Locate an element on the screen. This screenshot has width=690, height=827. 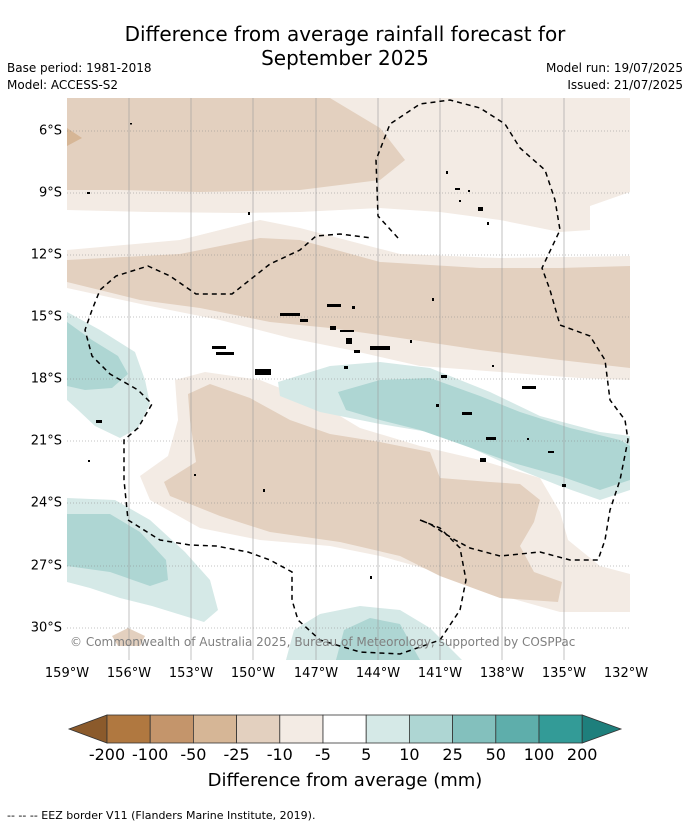
colorbar-tick-label: 50 is located at coordinates (495, 754).